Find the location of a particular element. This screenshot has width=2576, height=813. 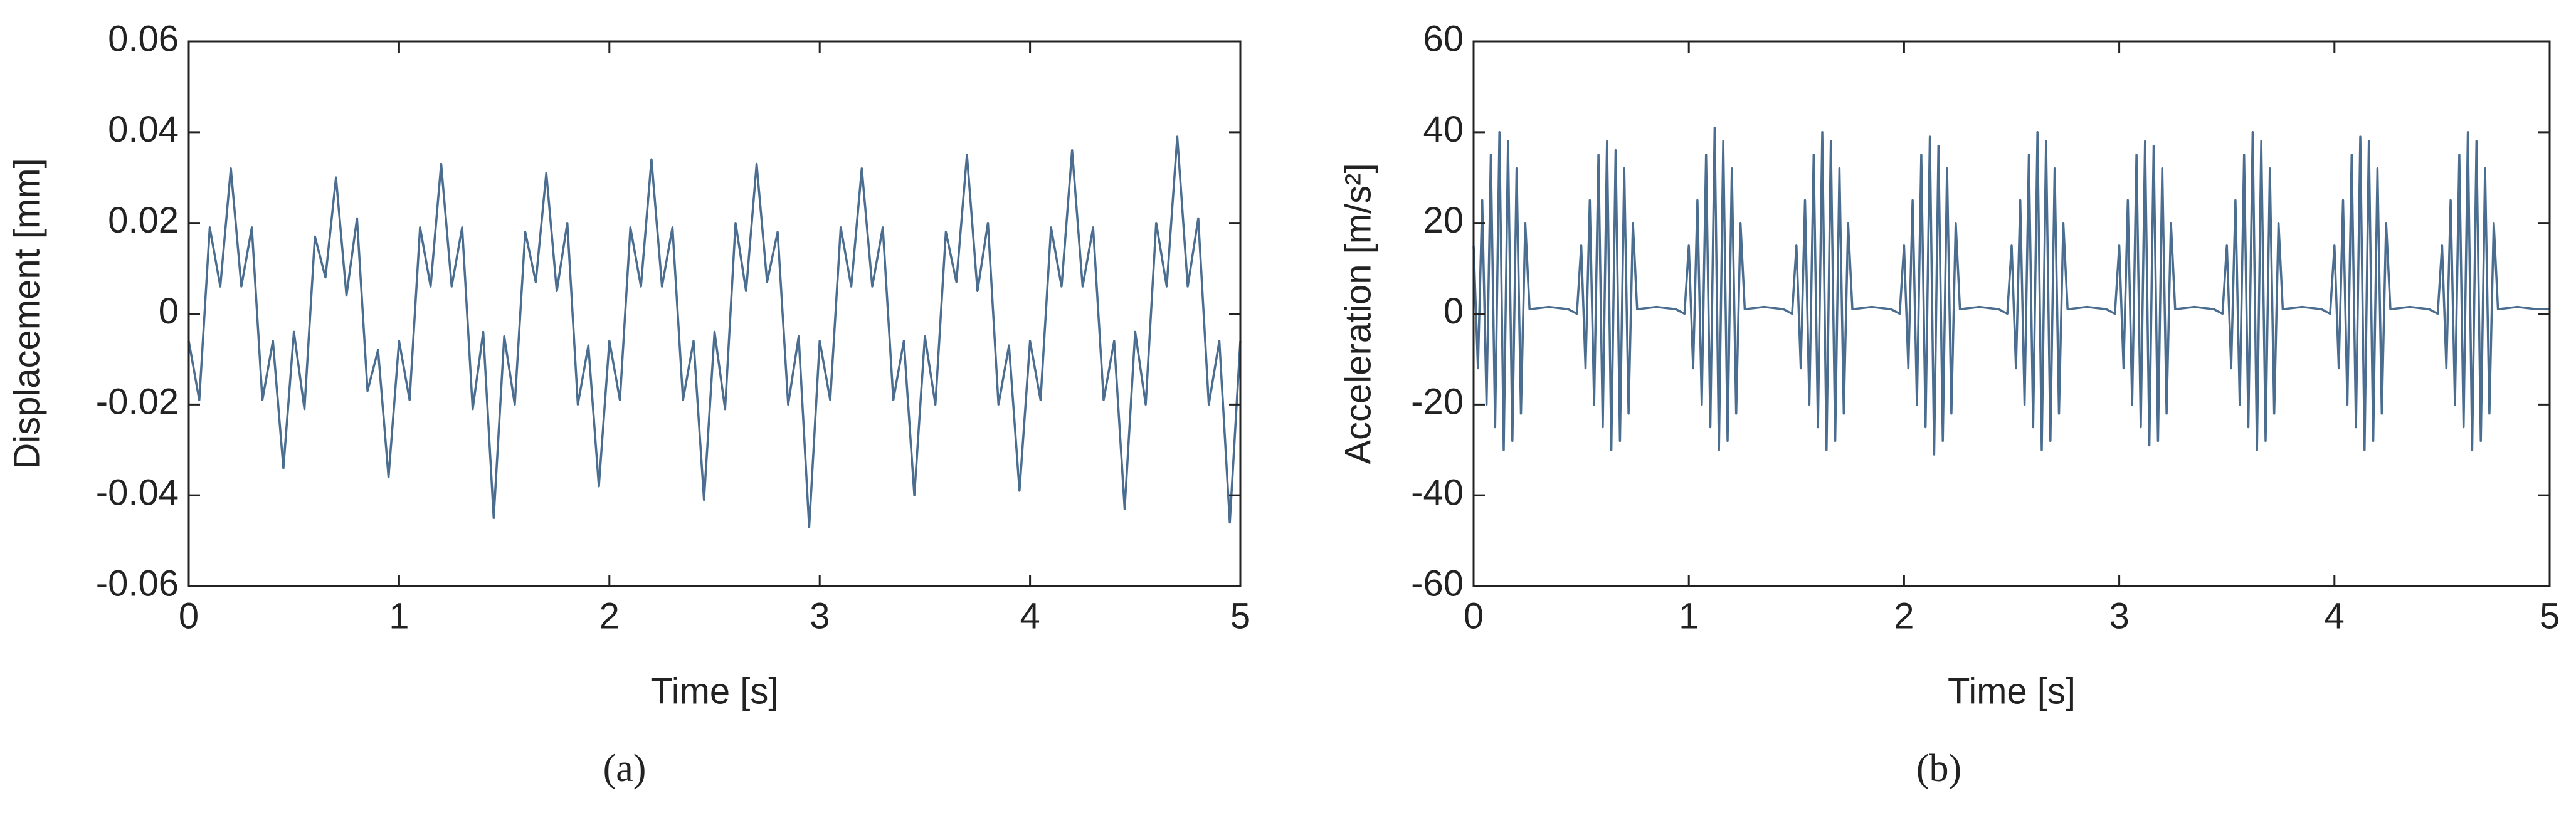

y-axis-label: Displacement [mm] is located at coordinates (27, 313).